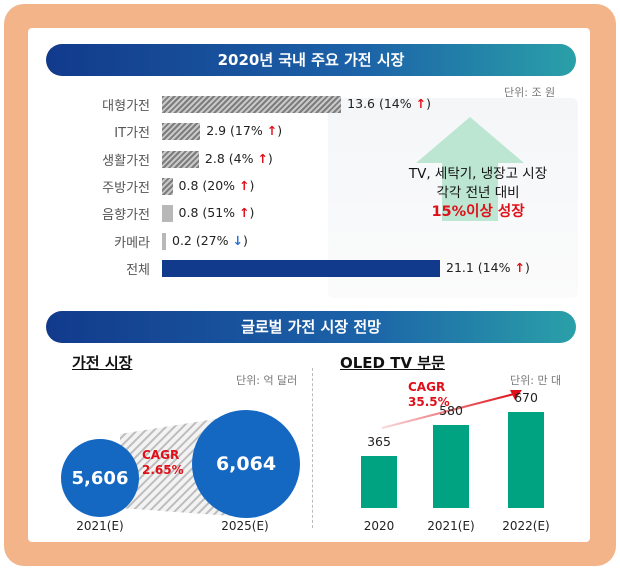 The width and height of the screenshot is (620, 570). I want to click on bar-category-label: 음향가전, so click(126, 216).